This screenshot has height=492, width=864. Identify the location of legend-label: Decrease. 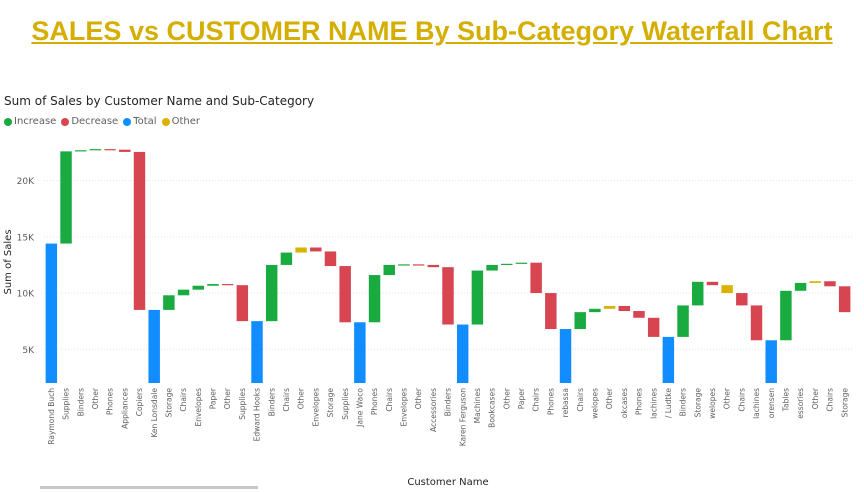
(95, 121).